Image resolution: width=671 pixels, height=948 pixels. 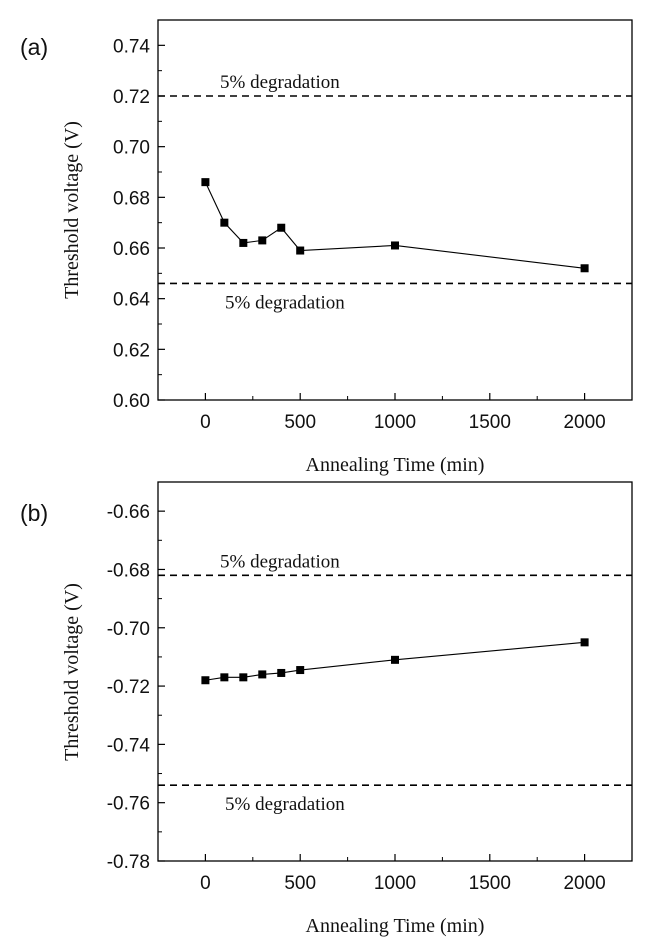 What do you see at coordinates (128, 862) in the screenshot?
I see `y-tick-label: -0.78` at bounding box center [128, 862].